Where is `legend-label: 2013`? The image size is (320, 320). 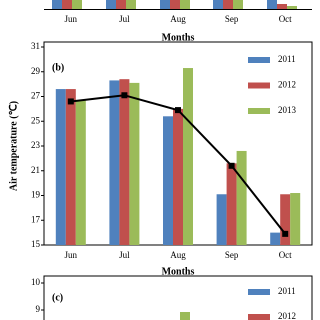
legend-label: 2013 is located at coordinates (287, 110).